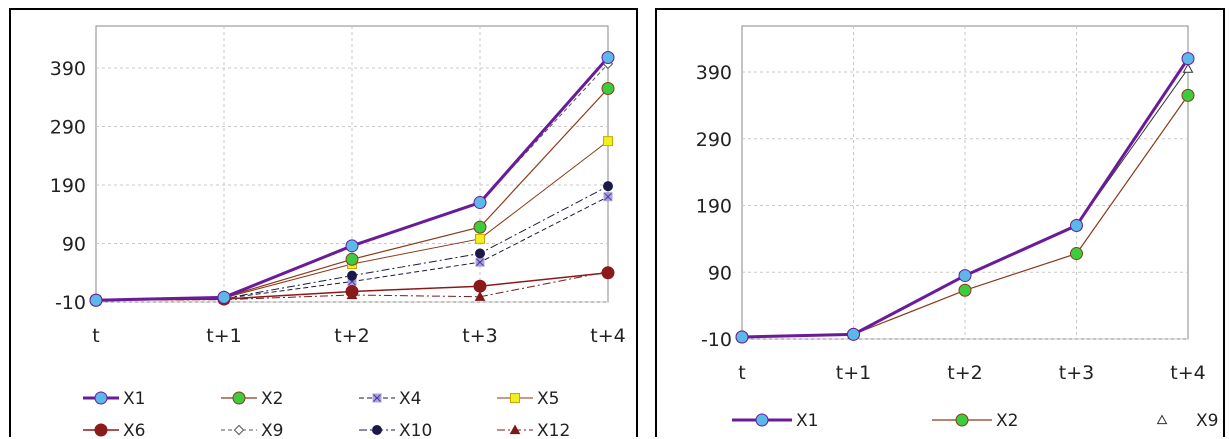 The width and height of the screenshot is (1229, 439). I want to click on left-legend-marker-x9, so click(239, 430).